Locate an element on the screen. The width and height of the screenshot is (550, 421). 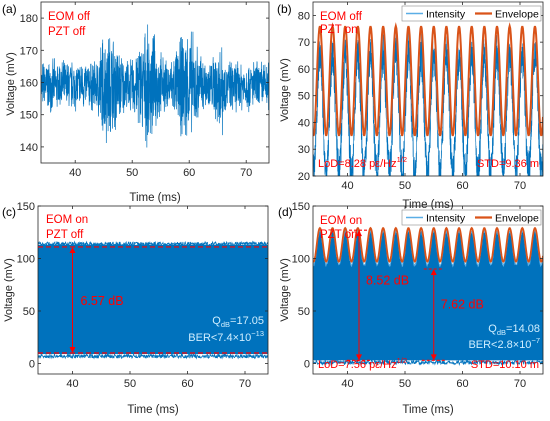
legend-box-b is located at coordinates (471, 13).